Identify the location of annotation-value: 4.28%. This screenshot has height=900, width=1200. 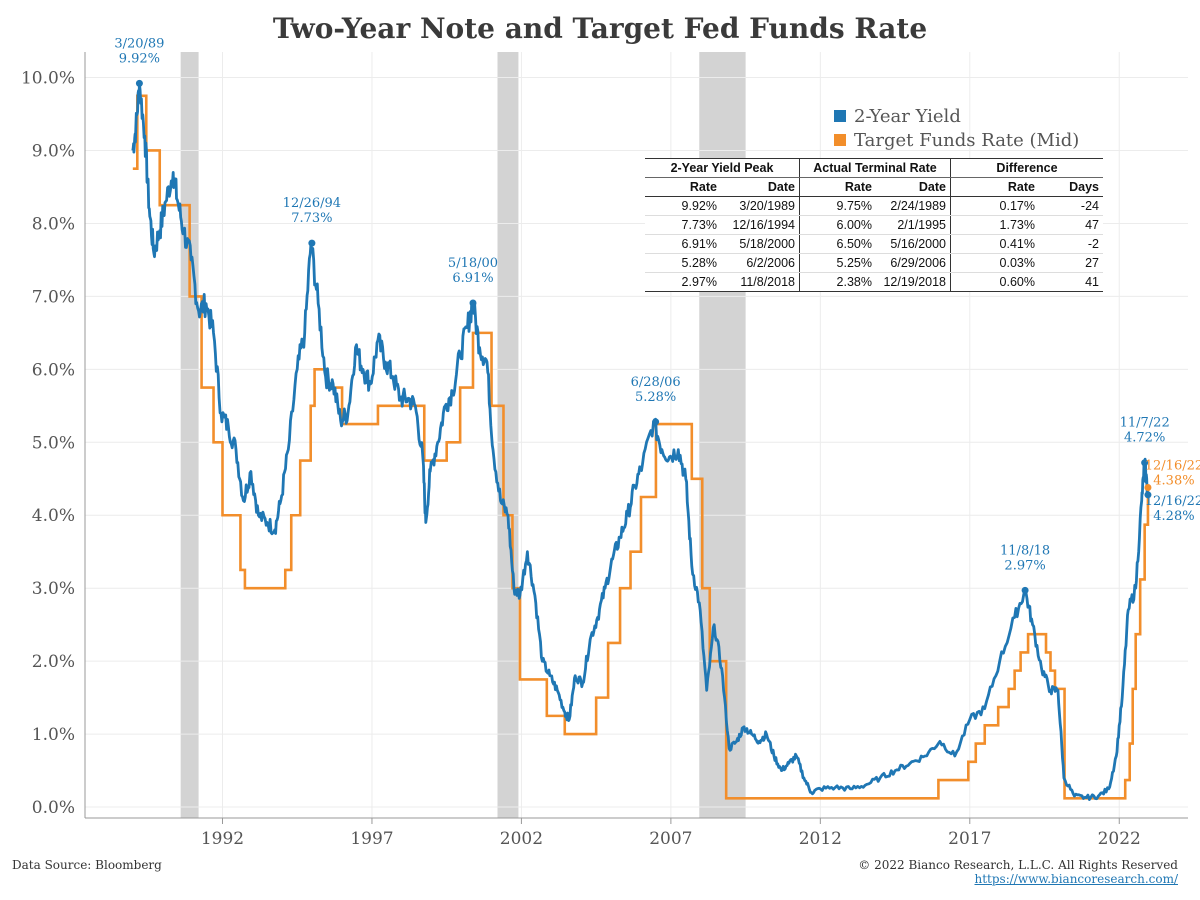
(1173, 516).